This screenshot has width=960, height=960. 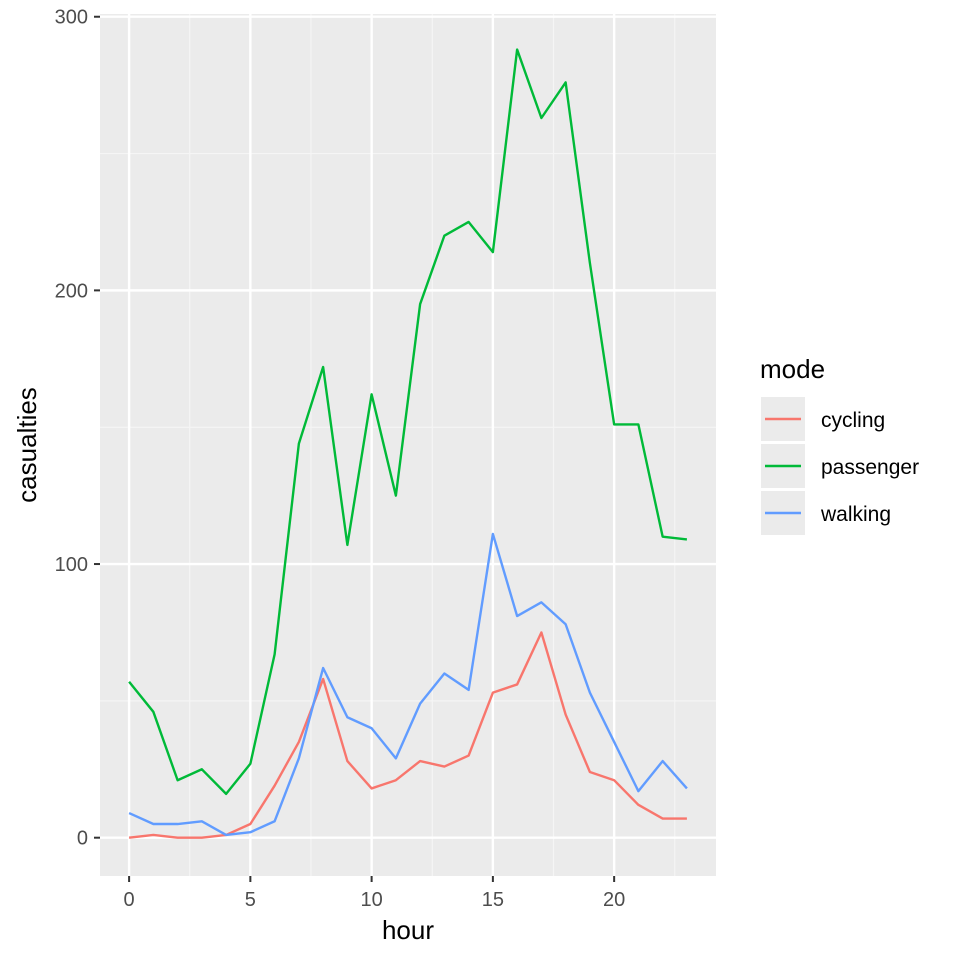 I want to click on y-axis-title: casualties, so click(x=27, y=445).